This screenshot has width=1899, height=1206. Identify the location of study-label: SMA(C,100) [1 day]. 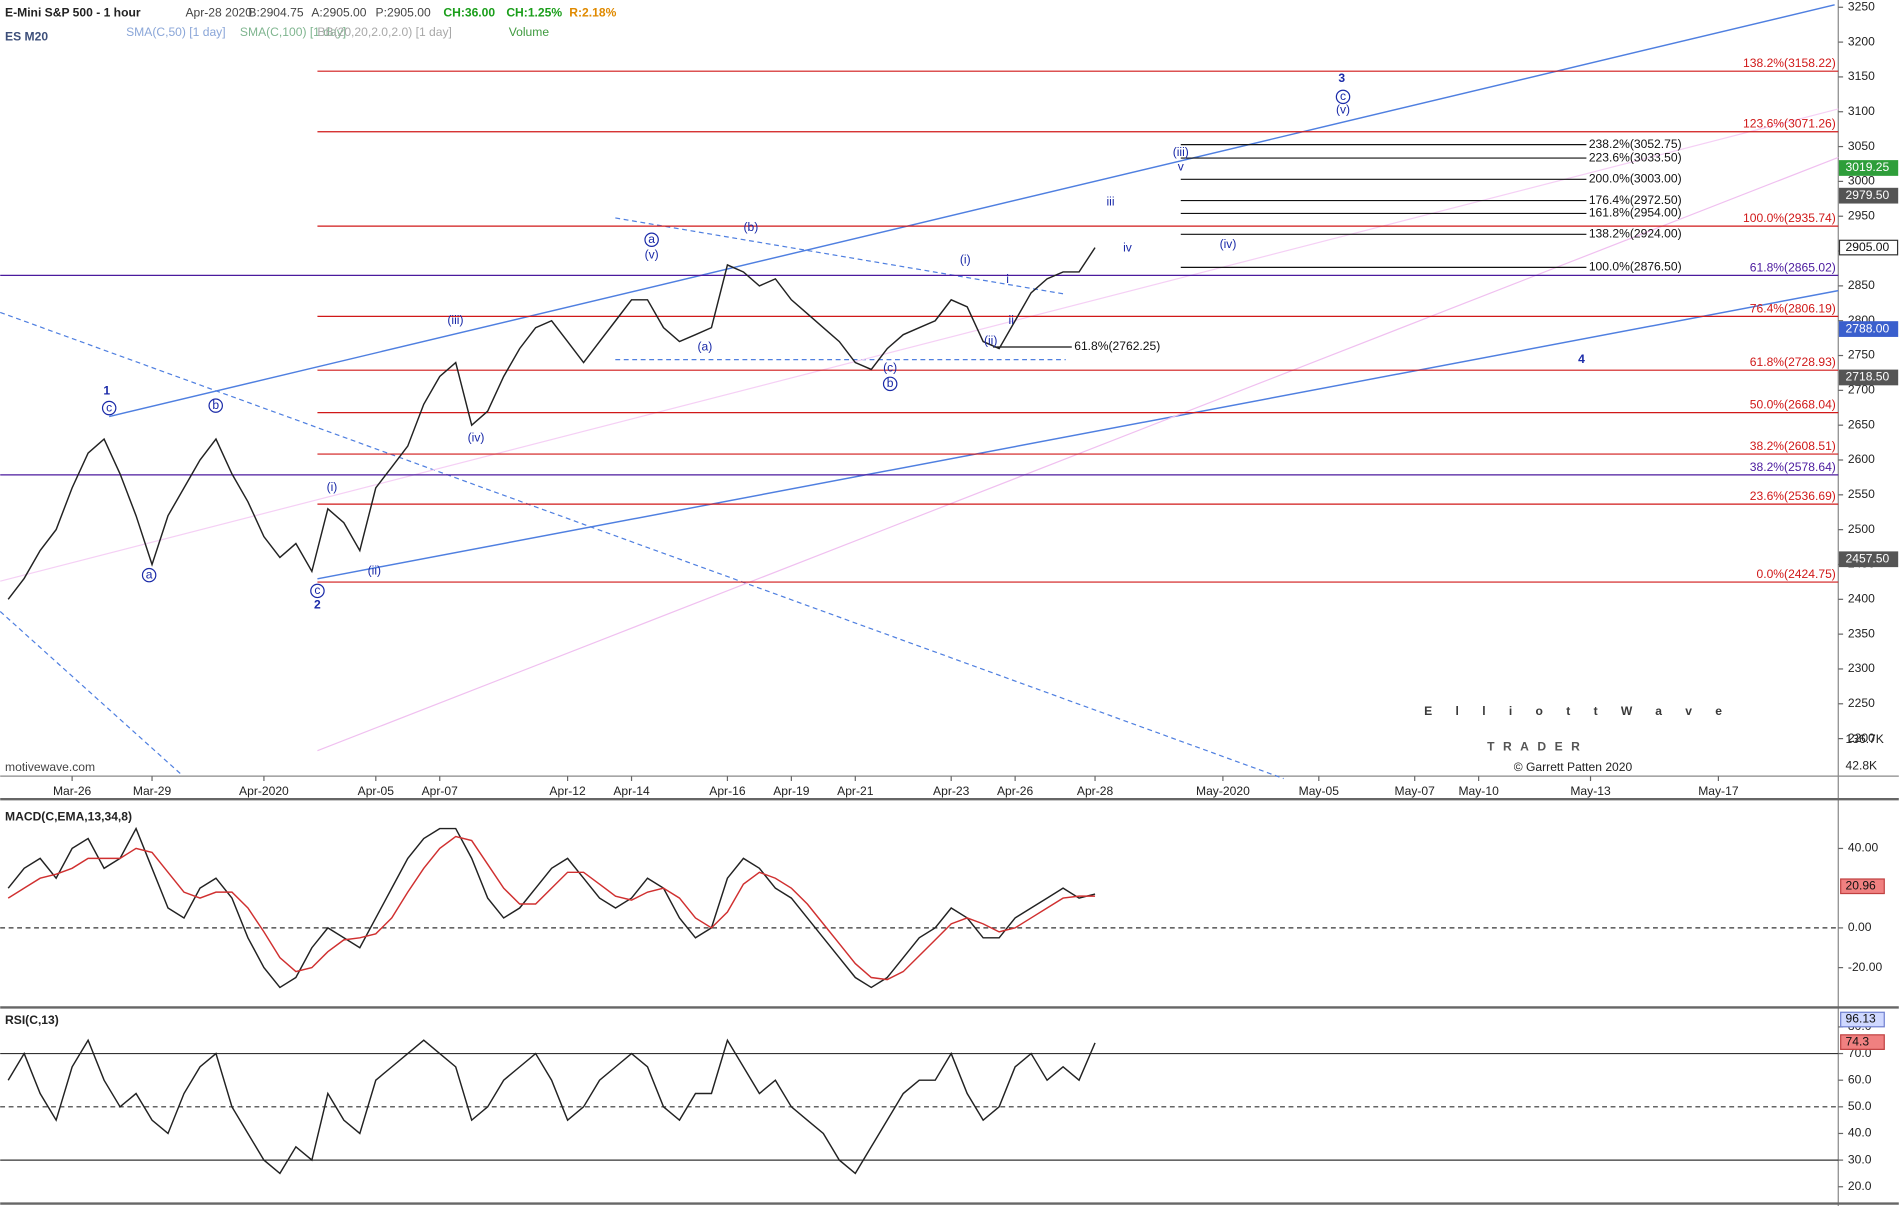
(293, 32).